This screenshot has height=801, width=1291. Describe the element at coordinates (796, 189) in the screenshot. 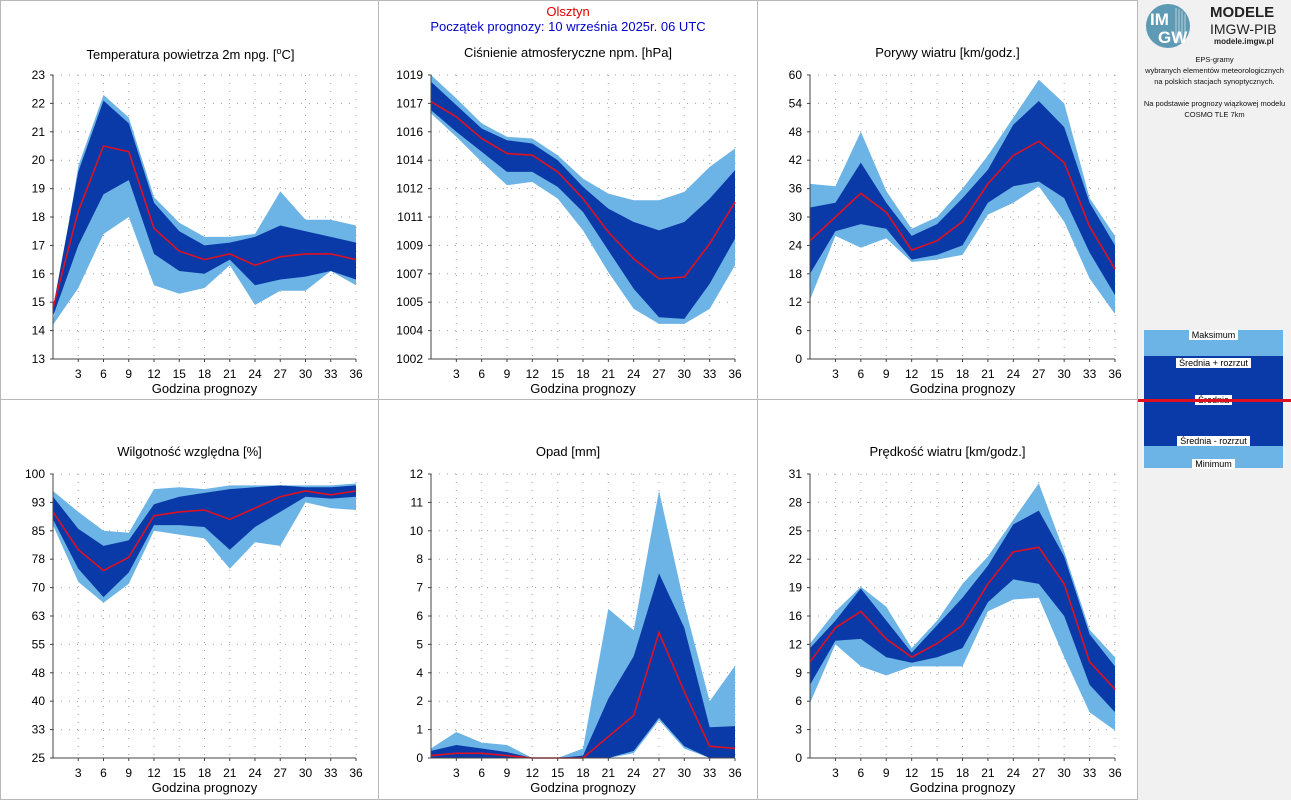

I see `y-tick-label: 36` at that location.